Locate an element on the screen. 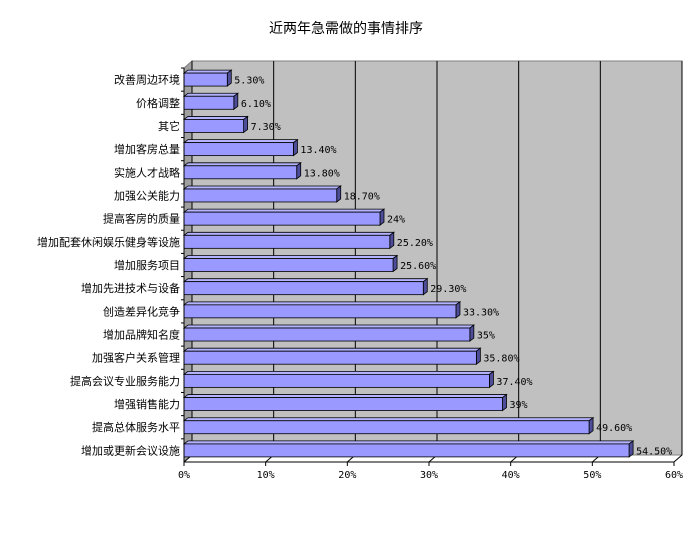  x-tick-label: 20% is located at coordinates (347, 475).